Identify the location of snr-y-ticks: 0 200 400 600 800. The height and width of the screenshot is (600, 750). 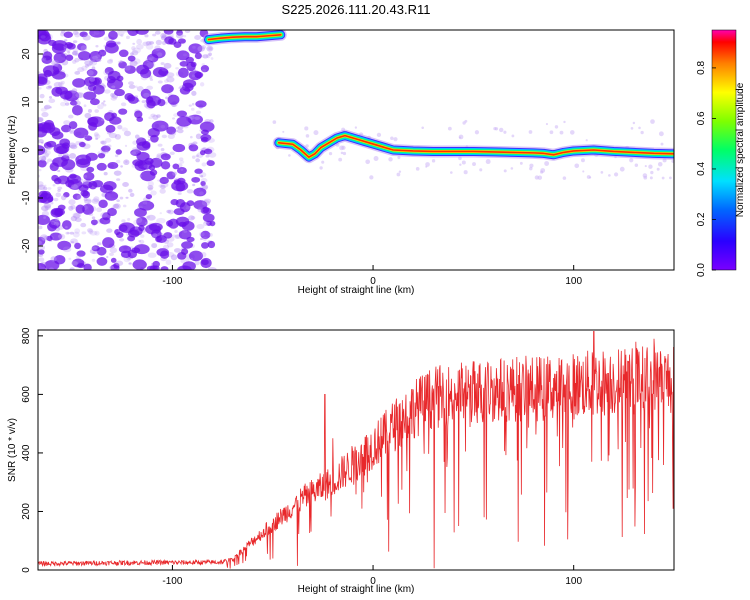
(32, 450).